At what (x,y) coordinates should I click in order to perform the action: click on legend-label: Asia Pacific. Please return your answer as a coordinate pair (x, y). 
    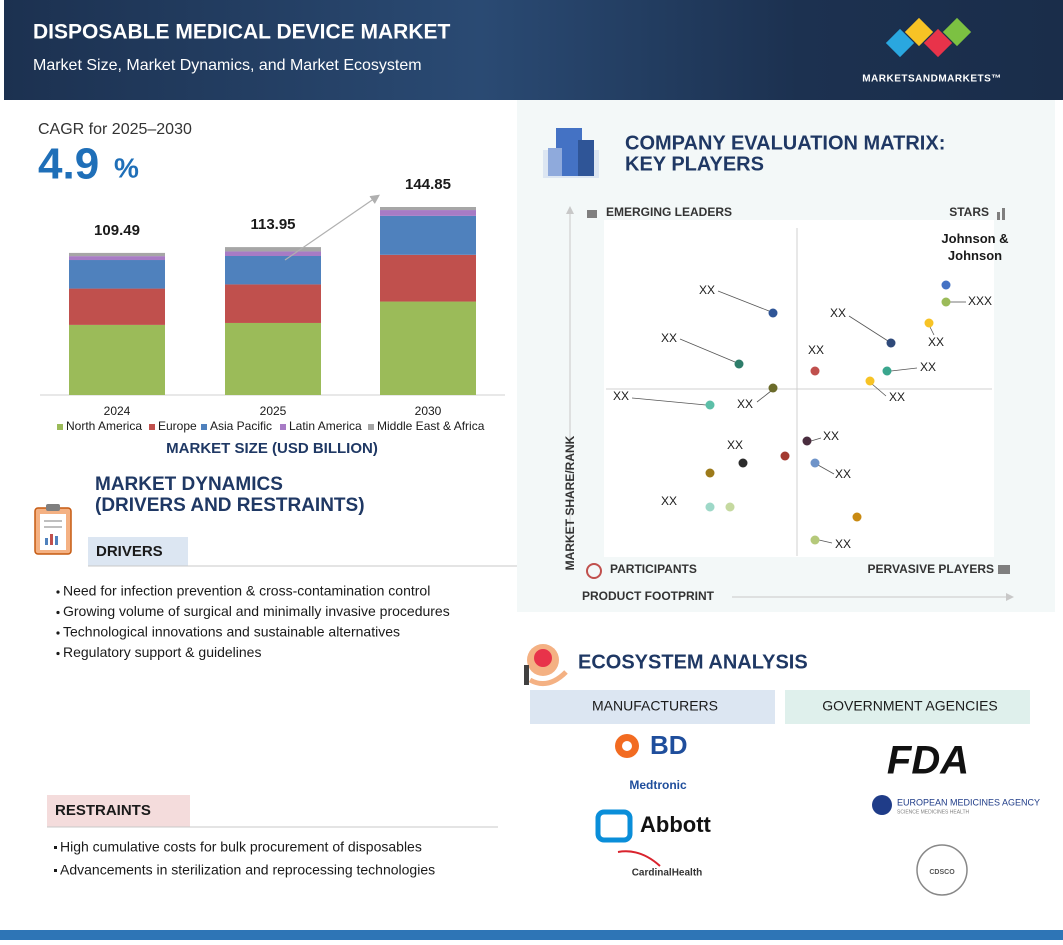
    Looking at the image, I should click on (241, 426).